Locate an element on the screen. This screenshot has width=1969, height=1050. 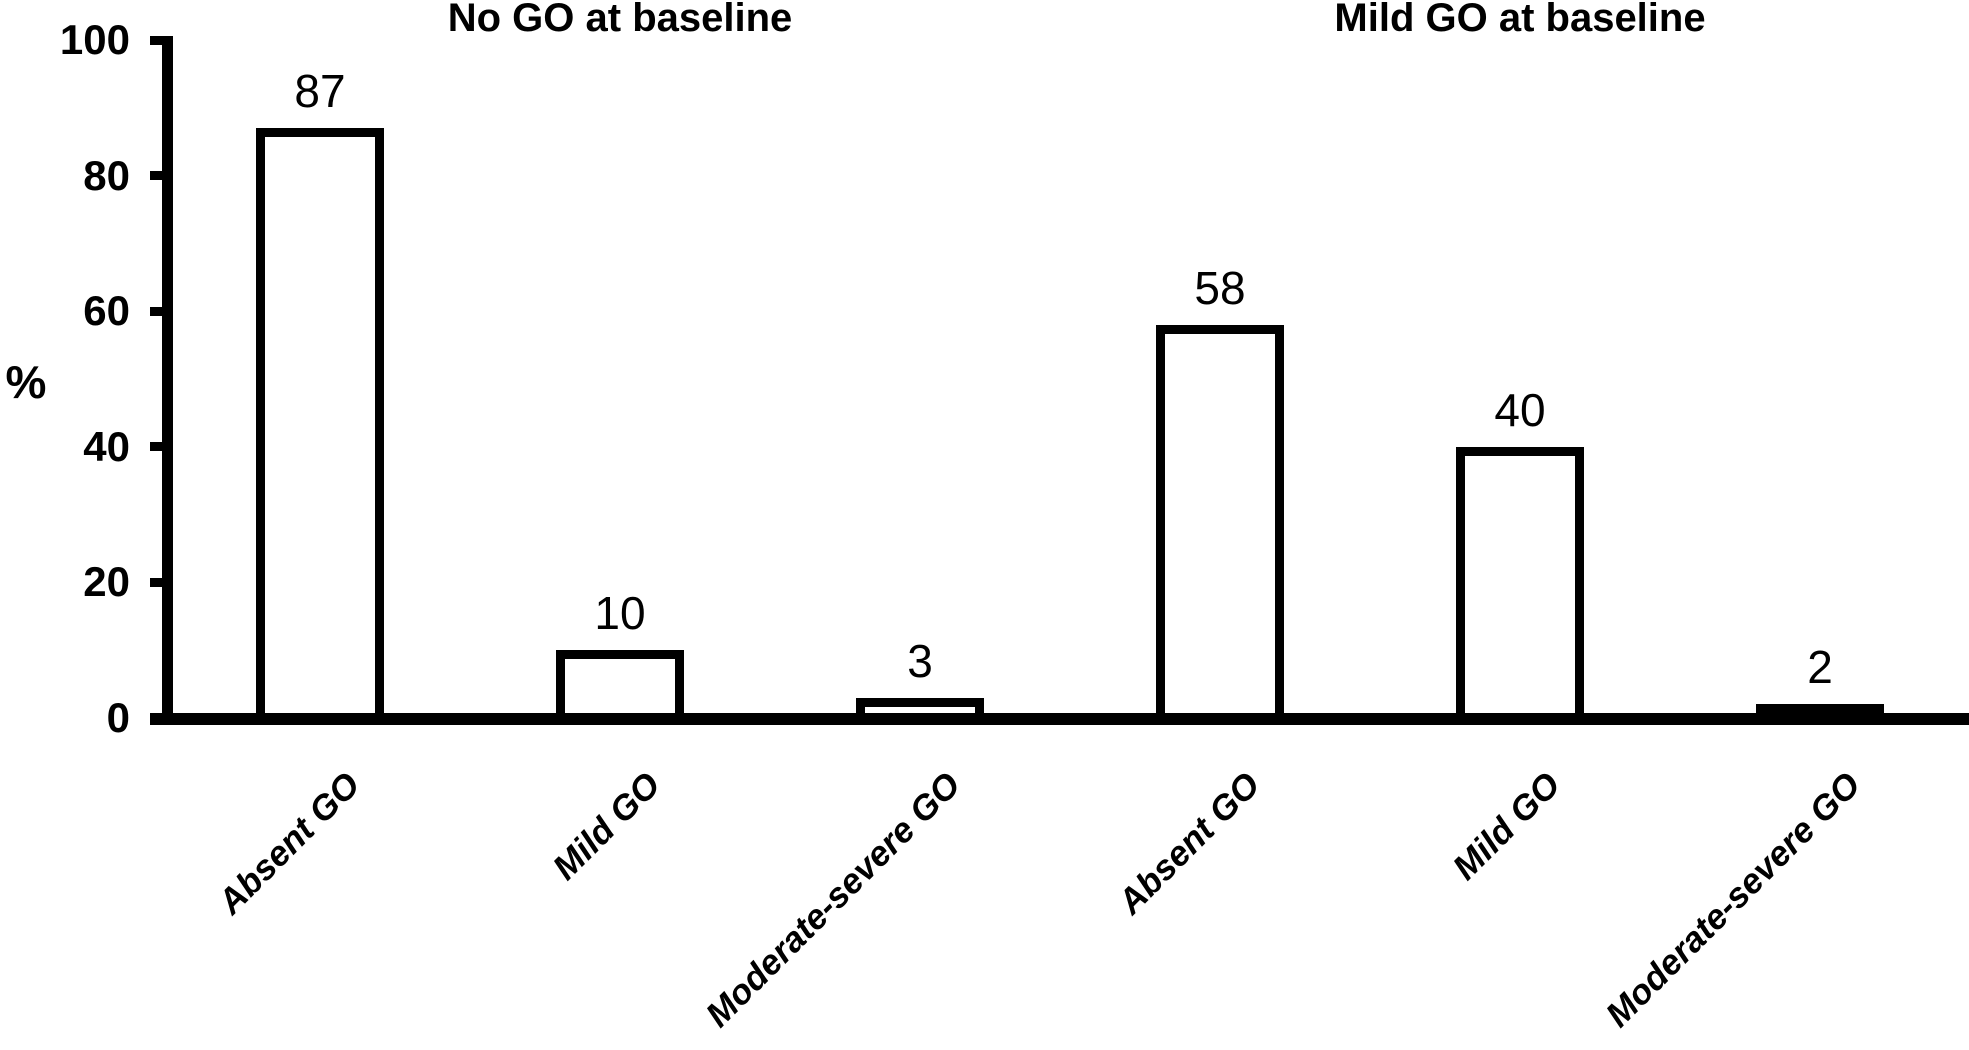
bar-value-label: 2 is located at coordinates (1820, 667).